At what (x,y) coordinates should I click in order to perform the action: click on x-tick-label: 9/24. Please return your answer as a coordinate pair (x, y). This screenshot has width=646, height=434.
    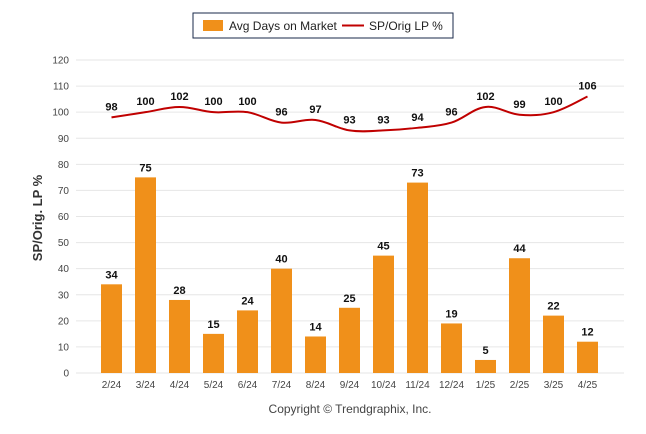
    Looking at the image, I should click on (350, 385).